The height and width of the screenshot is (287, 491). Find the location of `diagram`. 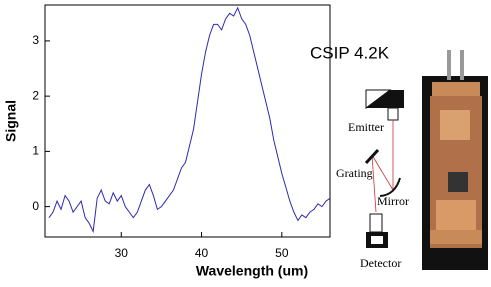

diagram is located at coordinates (384, 168).